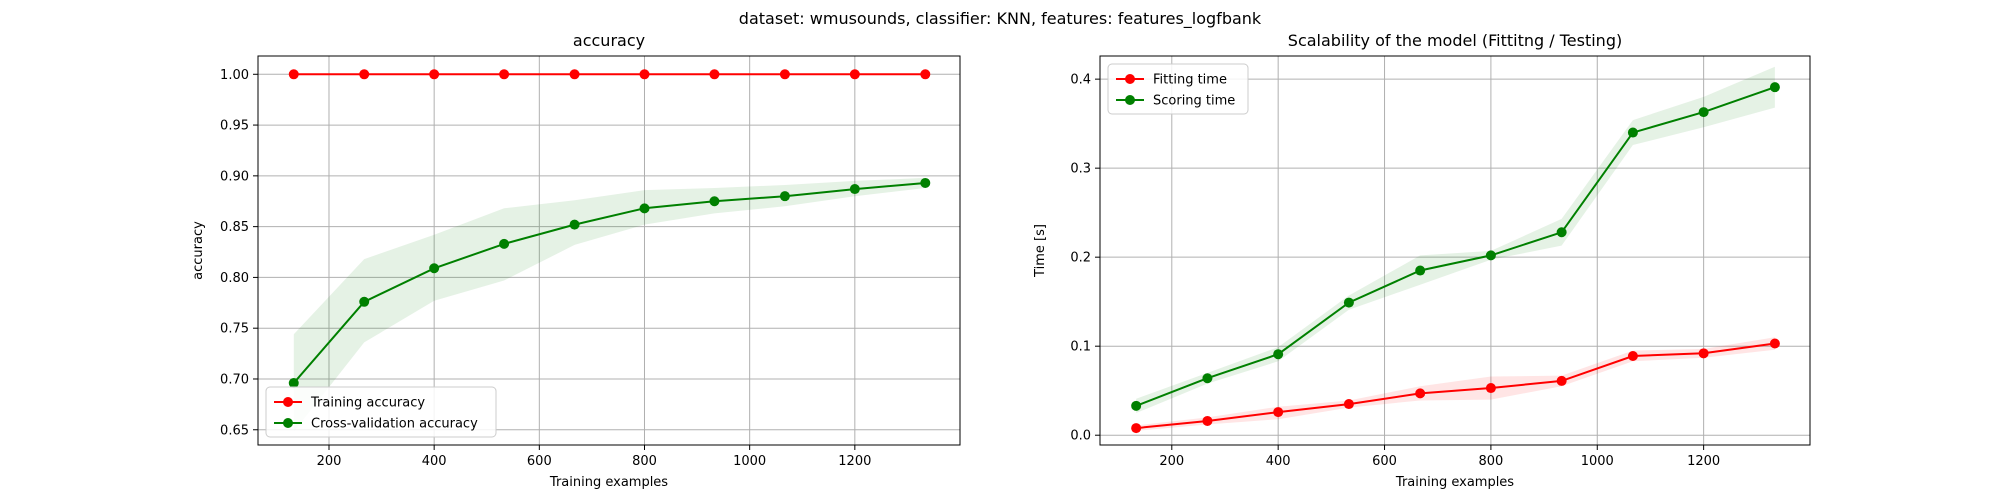 The width and height of the screenshot is (2000, 500). I want to click on subplot-title: accuracy, so click(609, 40).